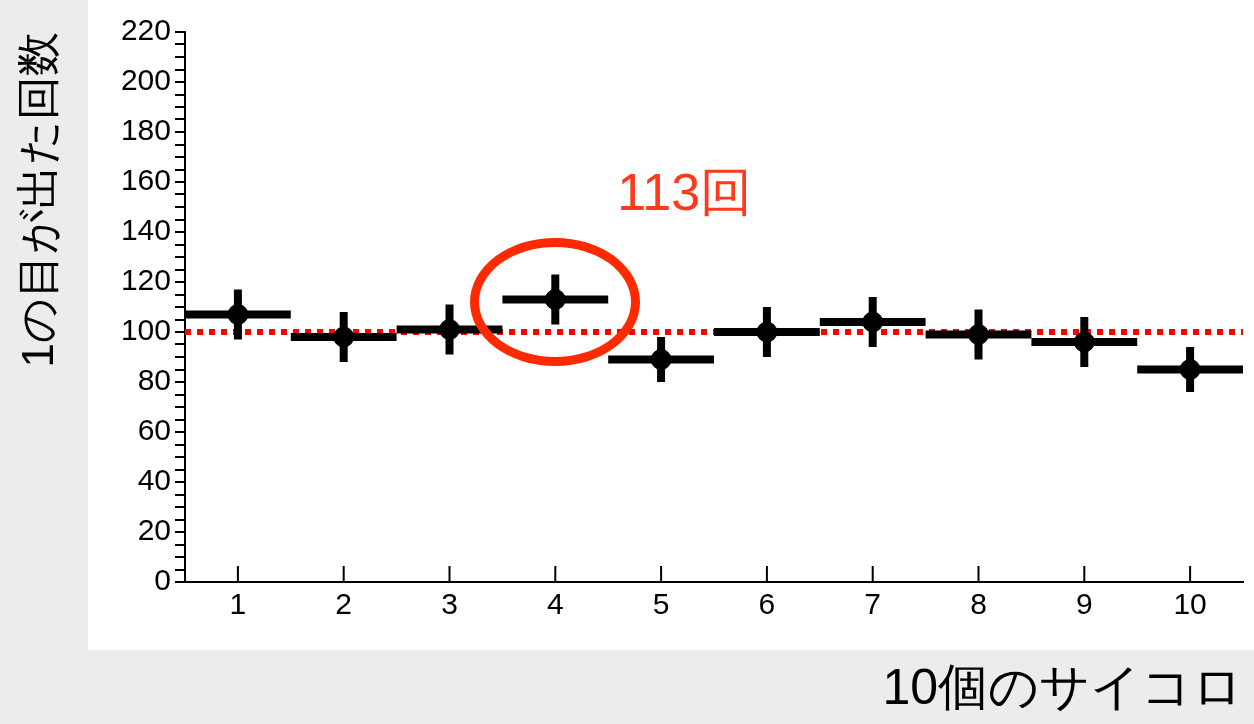  Describe the element at coordinates (767, 604) in the screenshot. I see `x-tick-label: 6` at that location.